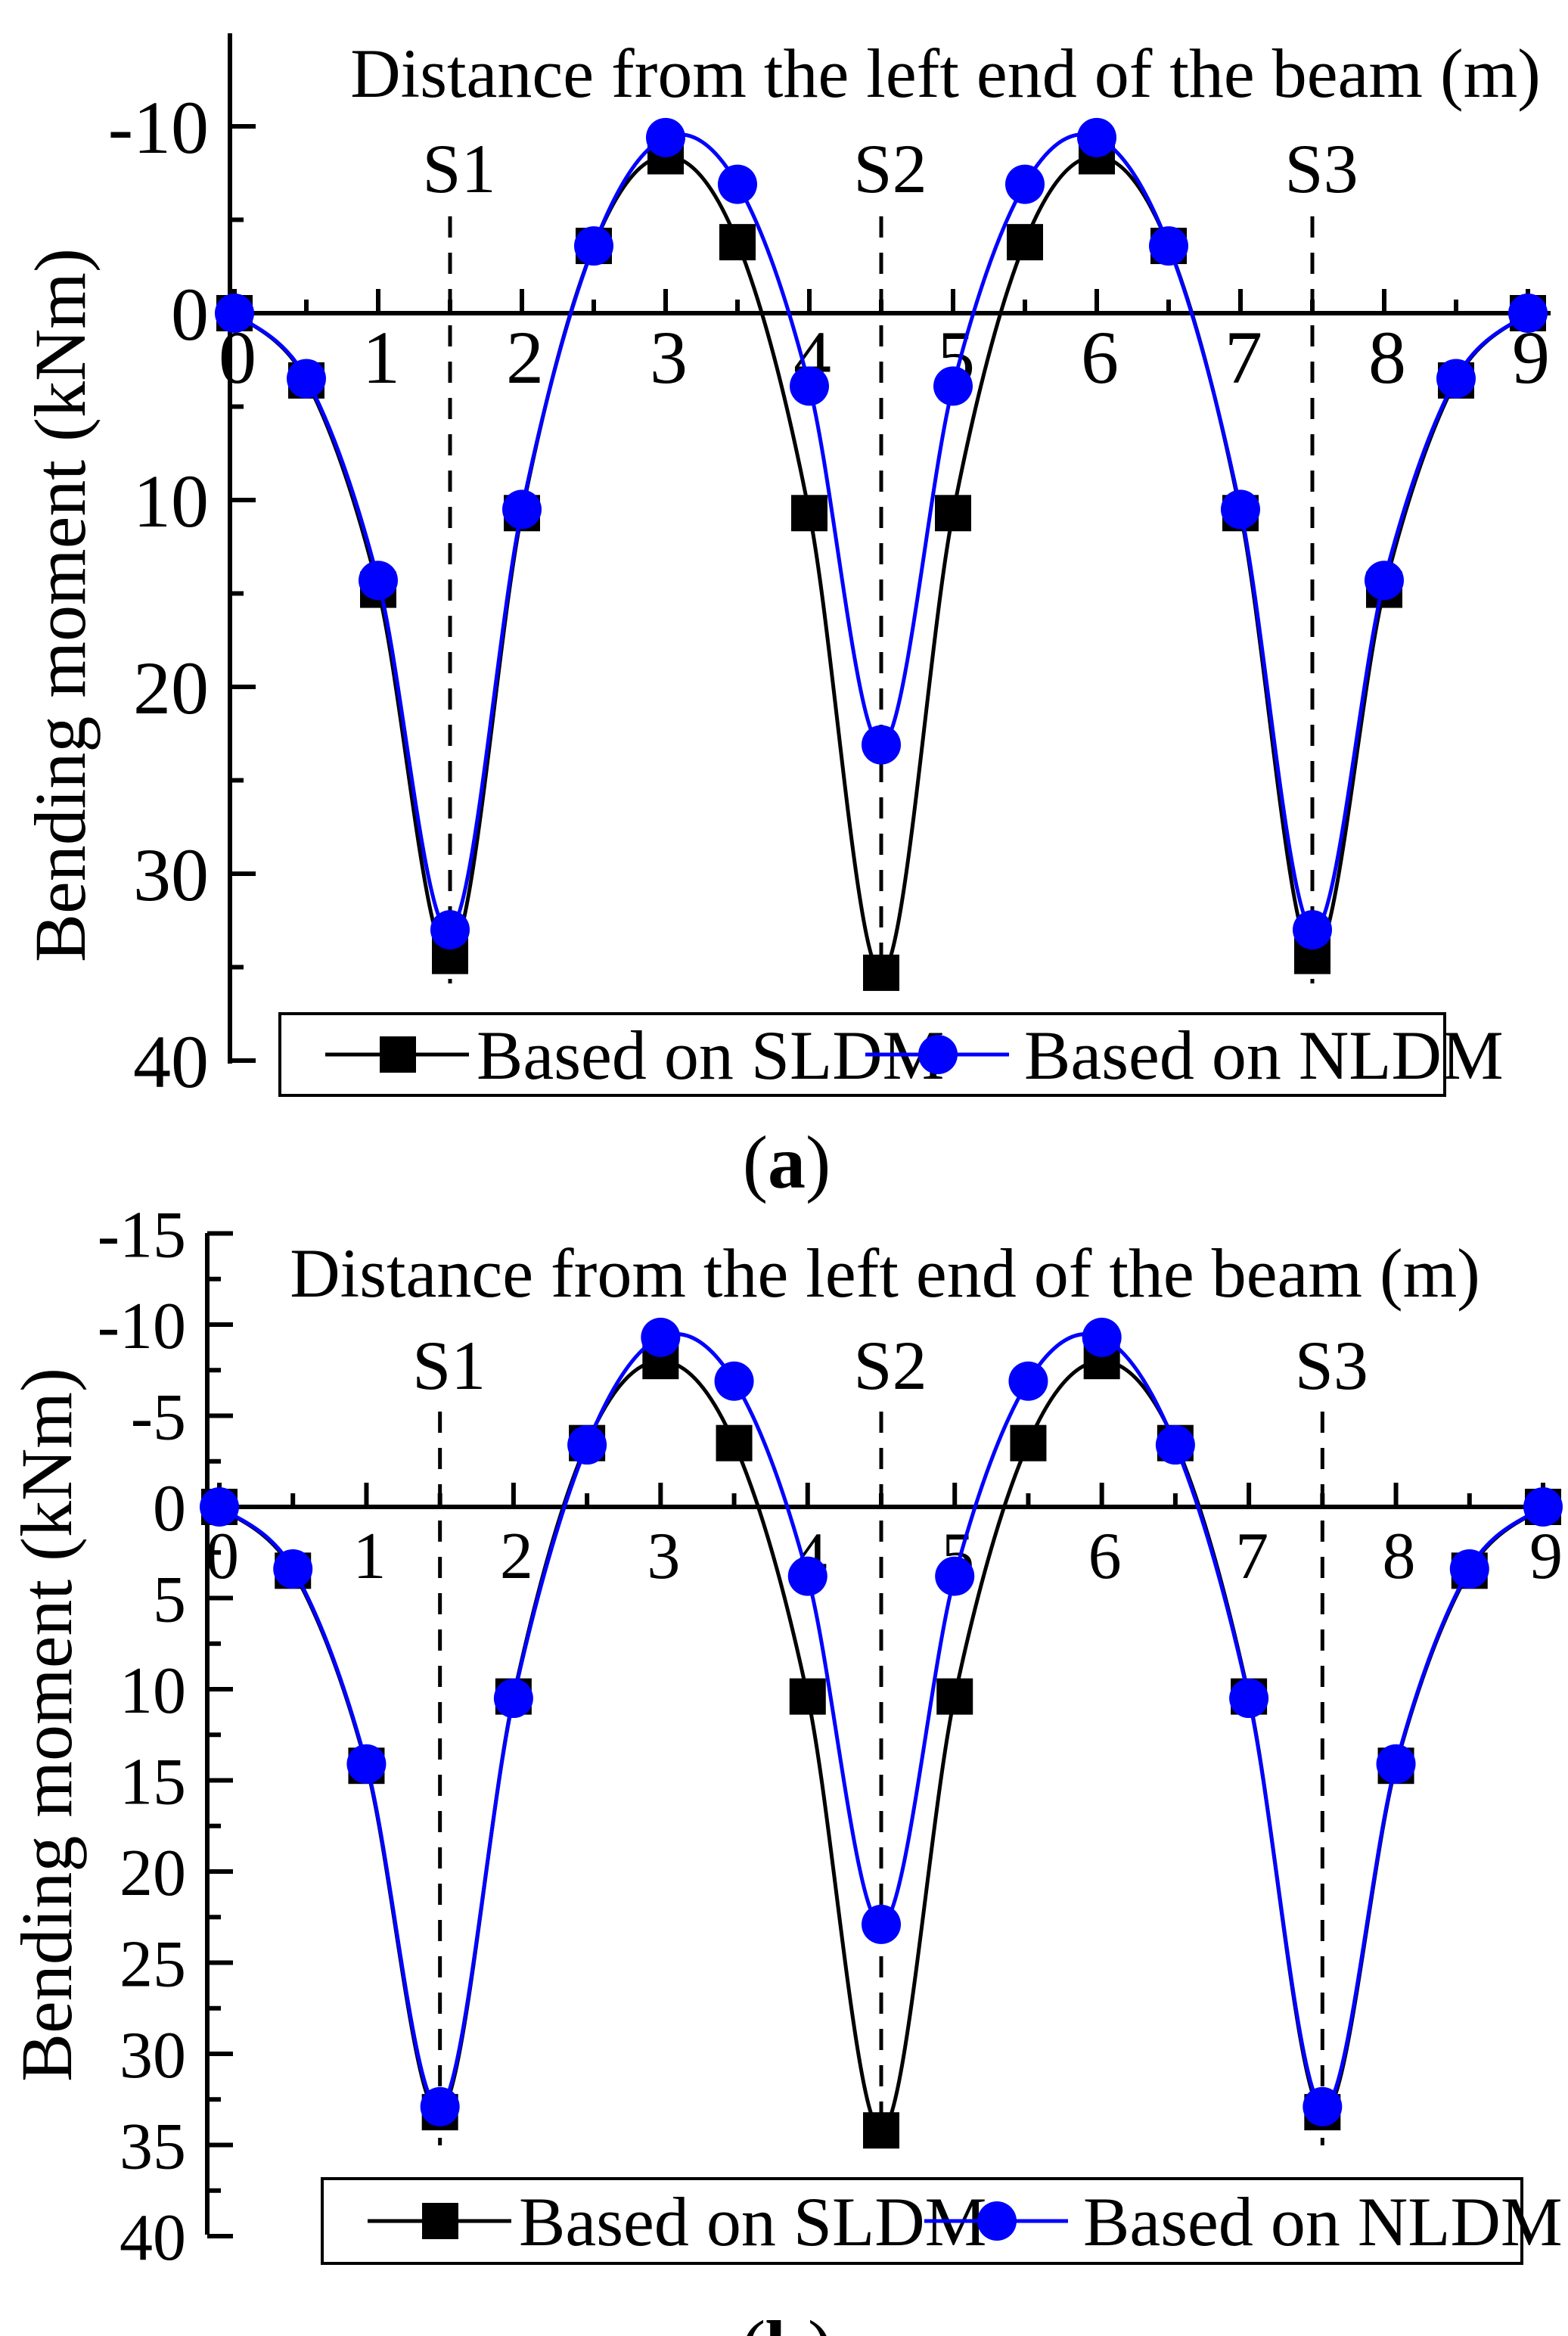  What do you see at coordinates (142, 1235) in the screenshot?
I see `y-tick-label: -15` at bounding box center [142, 1235].